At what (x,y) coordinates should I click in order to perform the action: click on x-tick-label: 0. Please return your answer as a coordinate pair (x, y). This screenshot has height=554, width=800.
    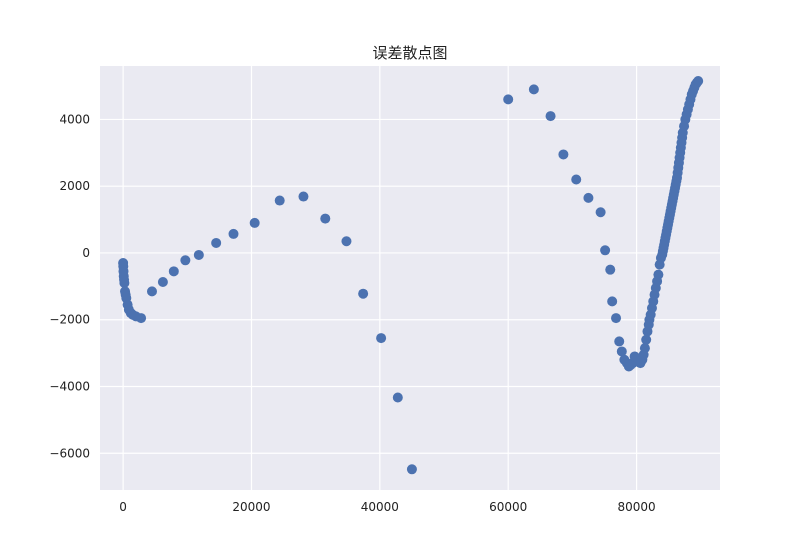
    Looking at the image, I should click on (123, 507).